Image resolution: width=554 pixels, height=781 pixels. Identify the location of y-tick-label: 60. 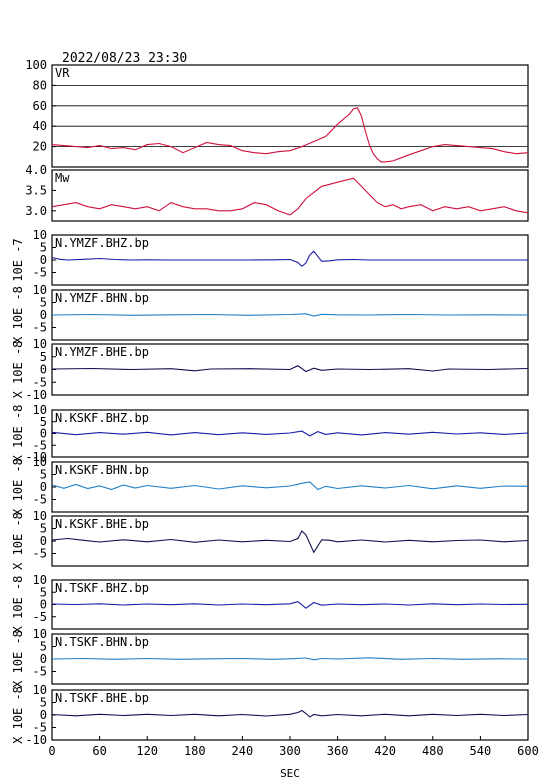
(40, 106).